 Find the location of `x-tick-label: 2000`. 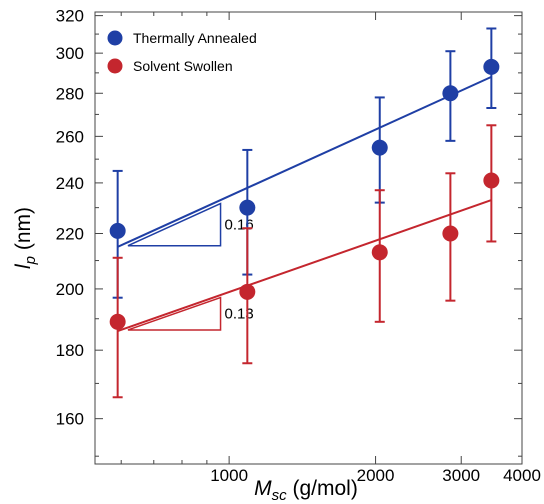

x-tick-label: 2000 is located at coordinates (376, 475).